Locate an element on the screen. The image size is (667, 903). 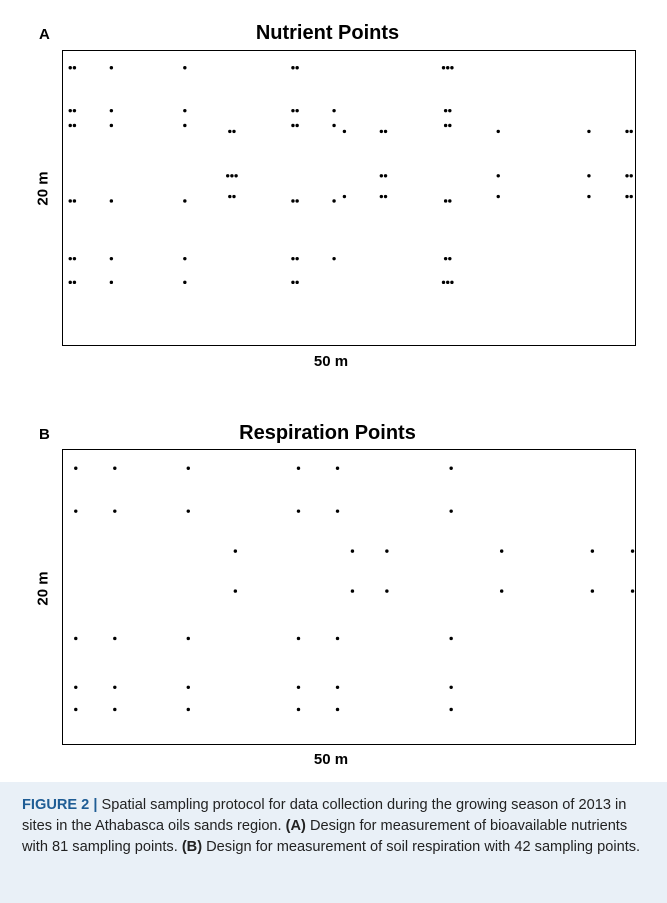
panel-a-ylabel: 20 m is located at coordinates (43, 188).